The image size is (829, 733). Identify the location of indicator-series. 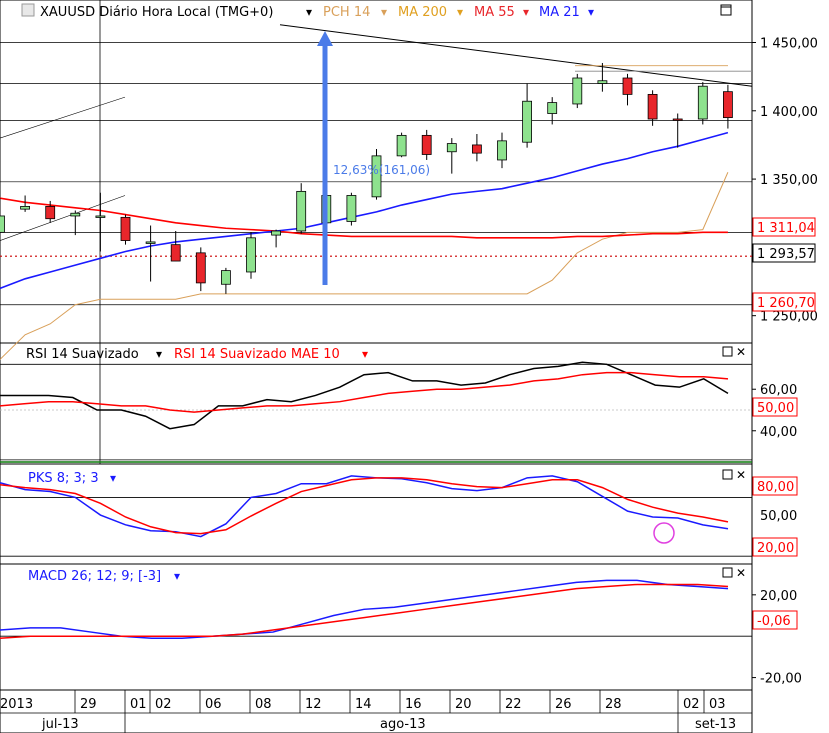
(364, 392).